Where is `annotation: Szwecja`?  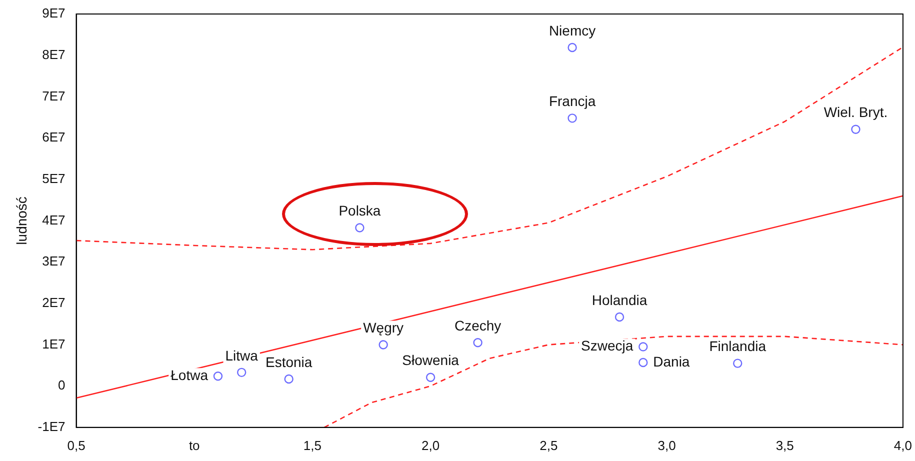
annotation: Szwecja is located at coordinates (607, 346).